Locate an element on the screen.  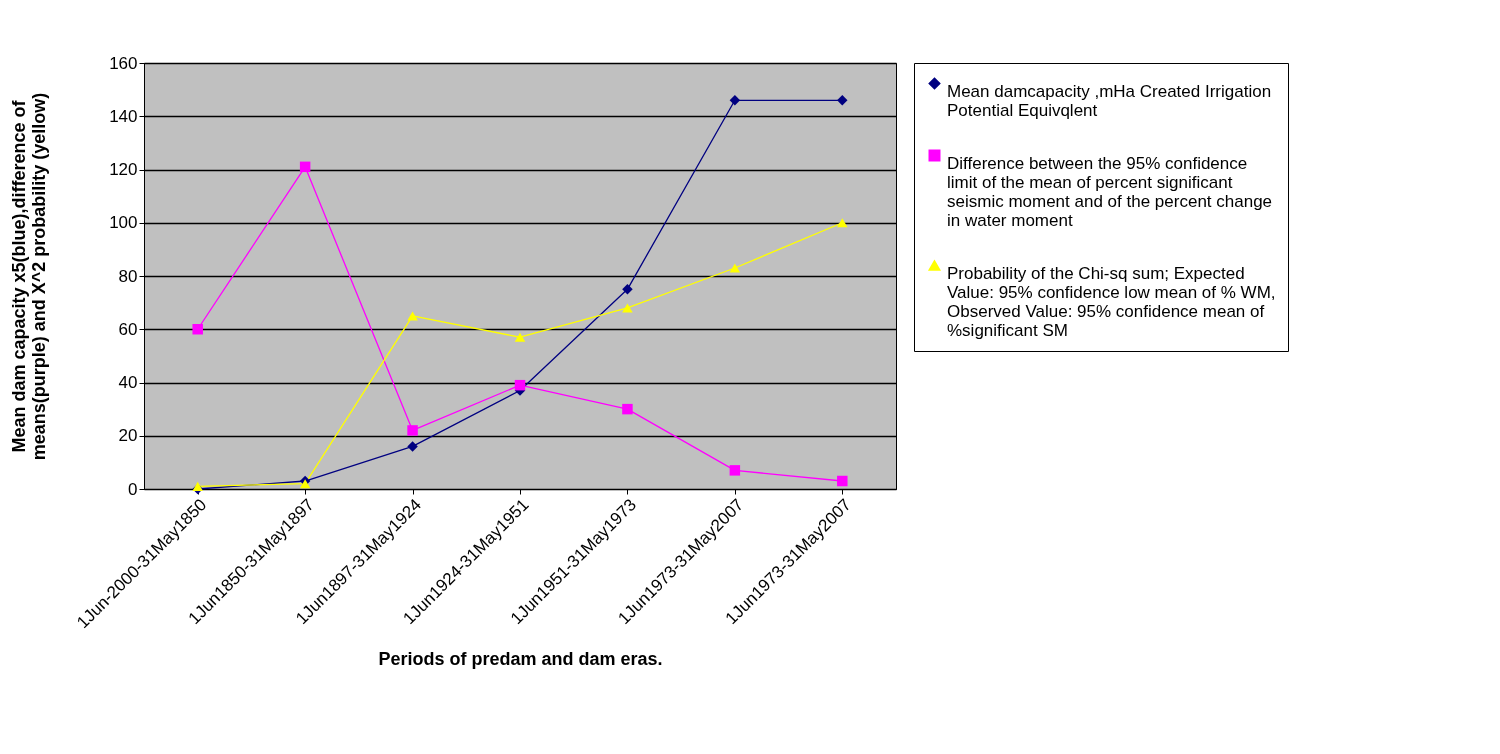
y-tick-label: 40 is located at coordinates (128, 382).